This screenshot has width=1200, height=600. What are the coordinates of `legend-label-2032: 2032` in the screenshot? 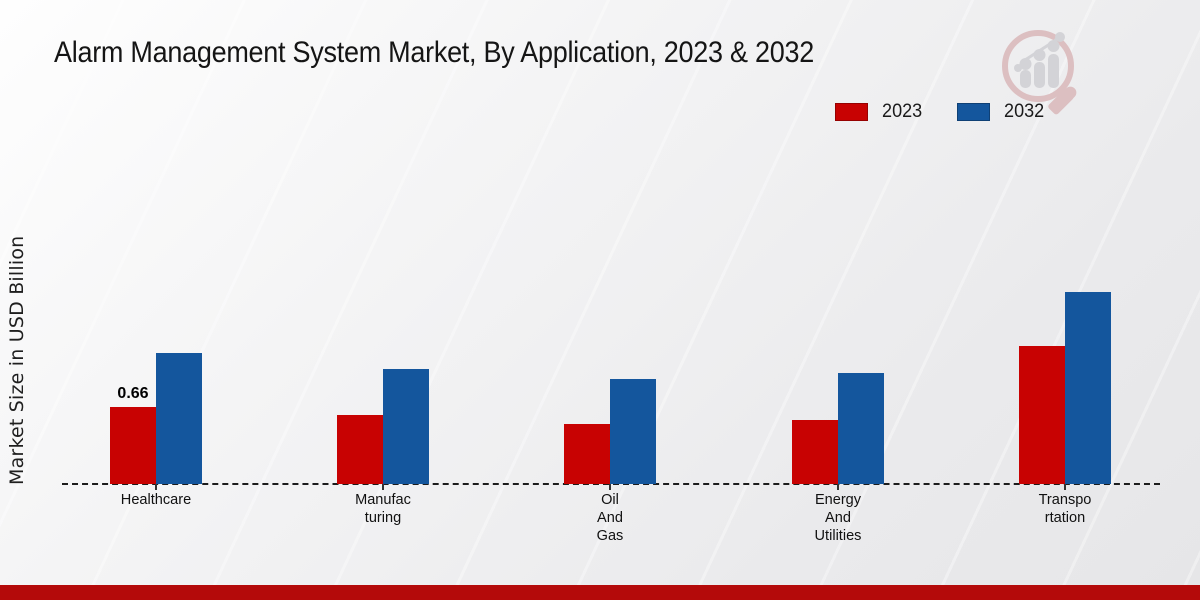 It's located at (1024, 111).